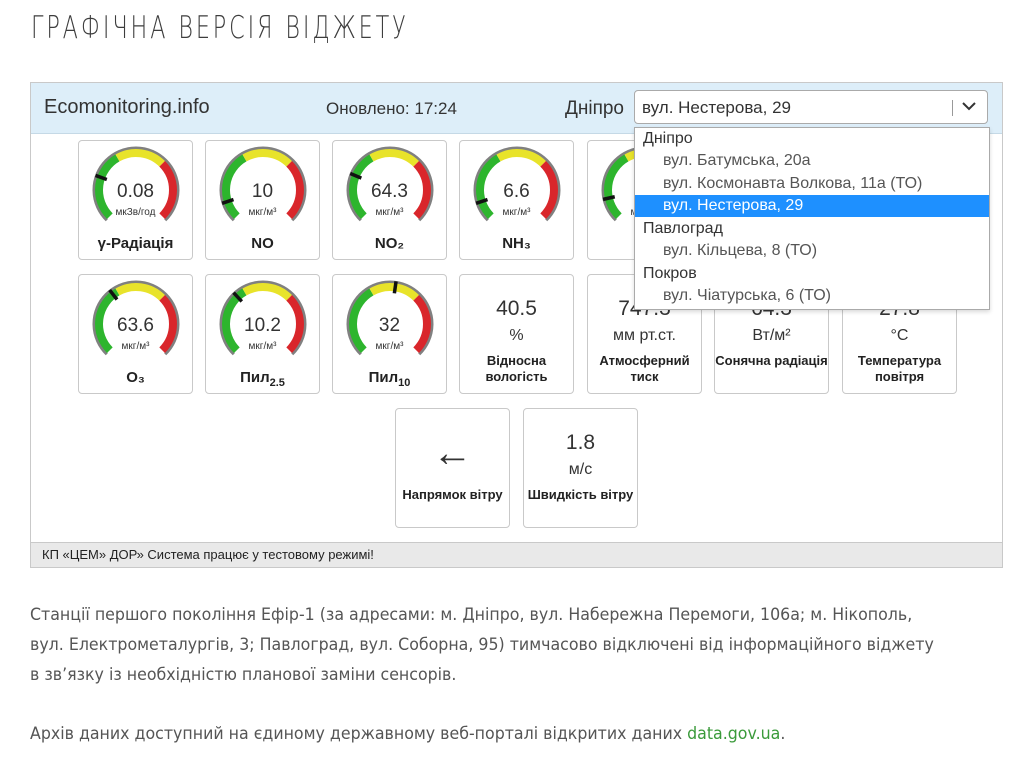  I want to click on dropdown-group-pavlohrad: Павлоград, so click(683, 228).